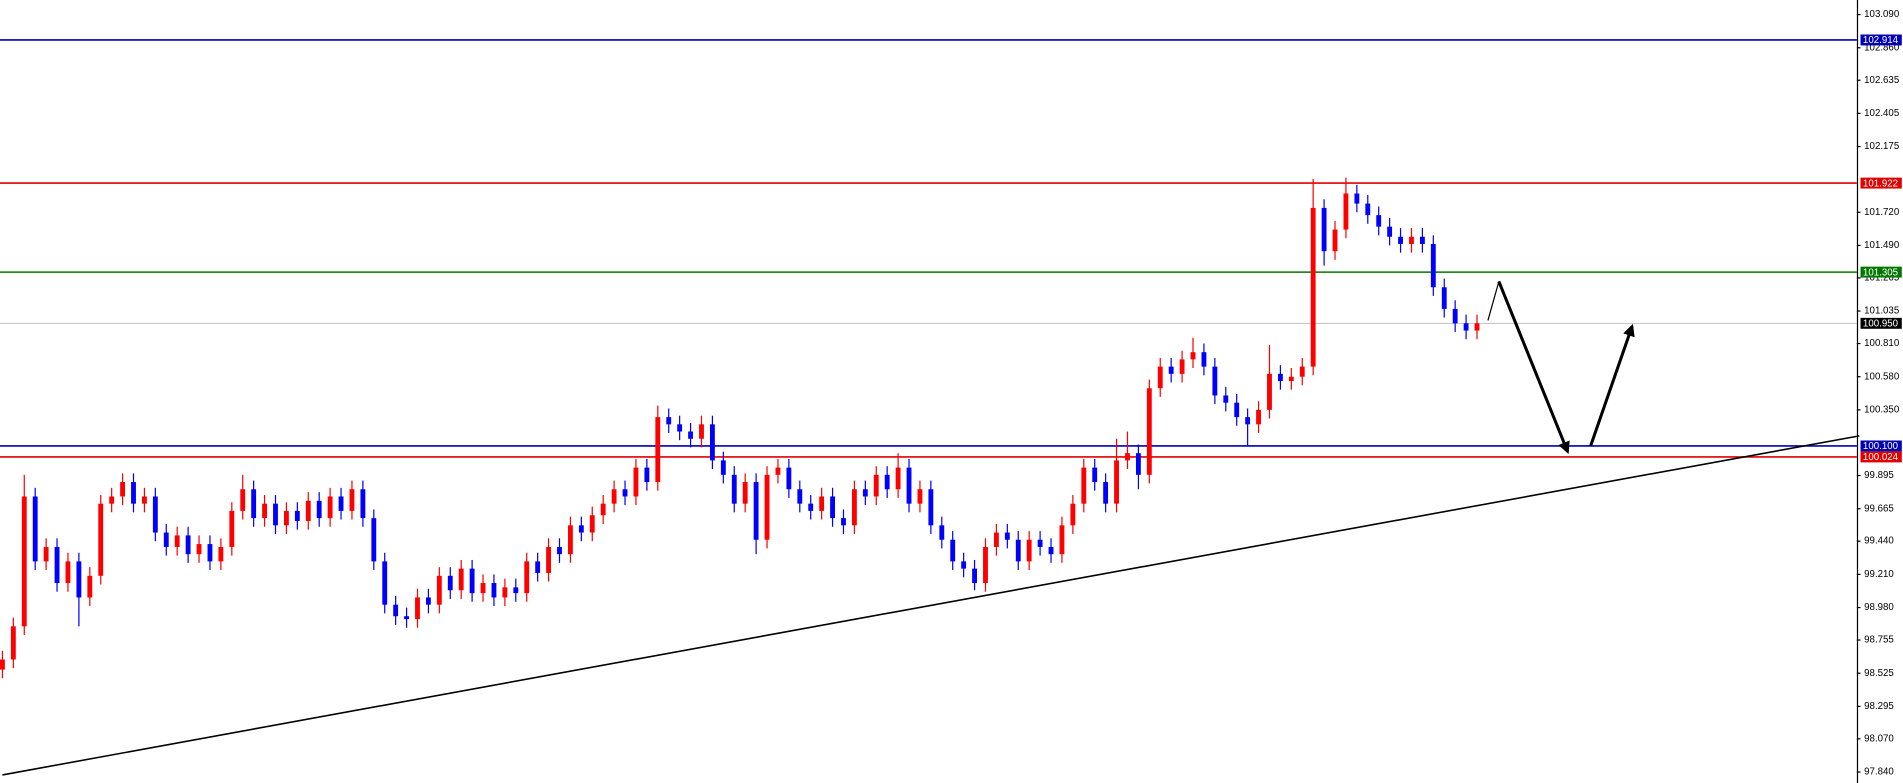  I want to click on y-tick-label: 101.490, so click(1882, 245).